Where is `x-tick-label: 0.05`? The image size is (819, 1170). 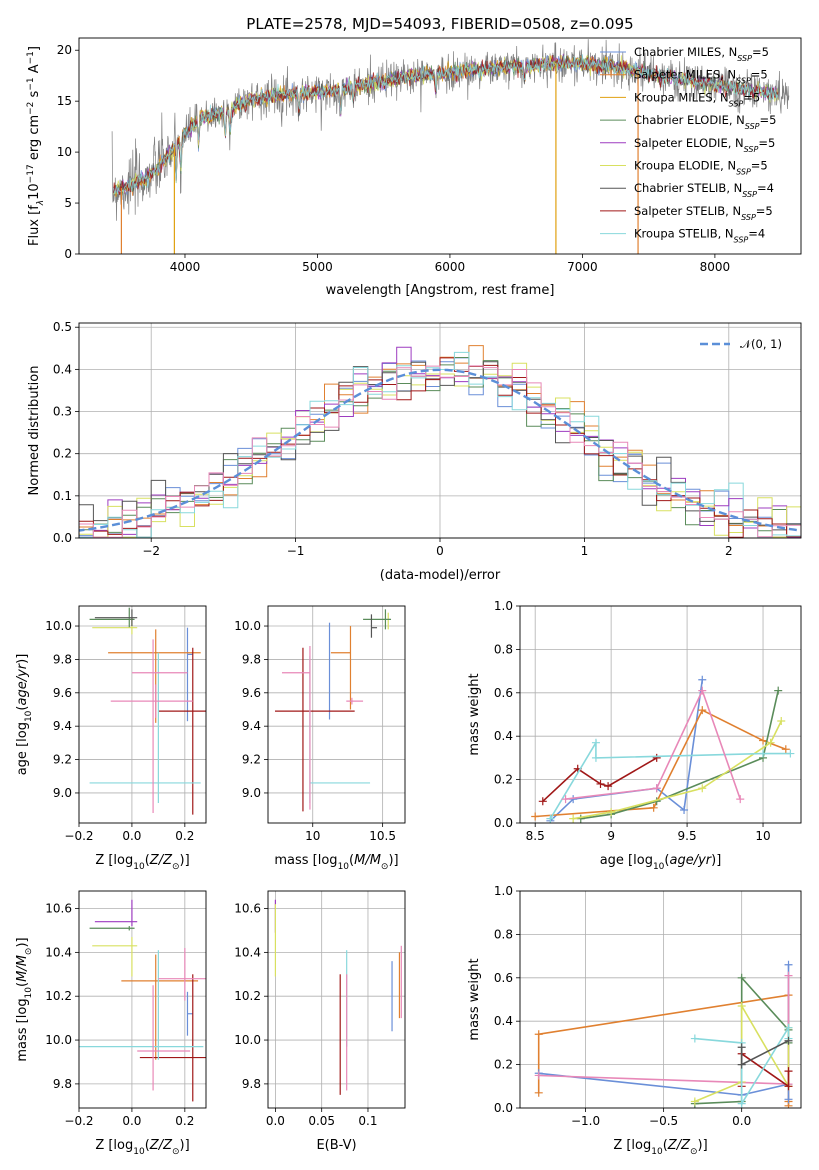
x-tick-label: 0.05 is located at coordinates (321, 1121).